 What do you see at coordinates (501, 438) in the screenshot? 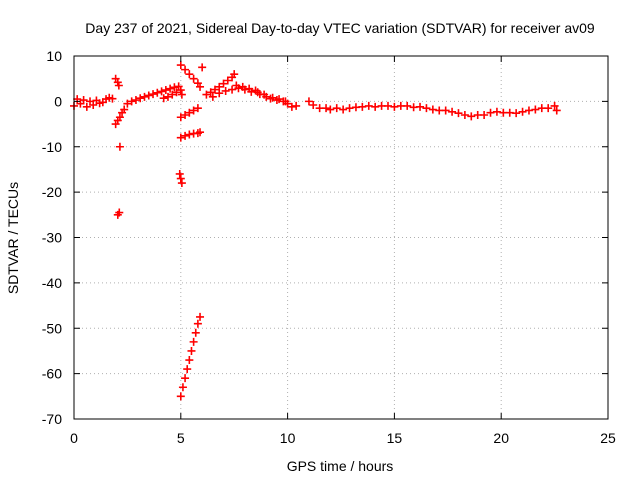
I see `x-tick-label: 20` at bounding box center [501, 438].